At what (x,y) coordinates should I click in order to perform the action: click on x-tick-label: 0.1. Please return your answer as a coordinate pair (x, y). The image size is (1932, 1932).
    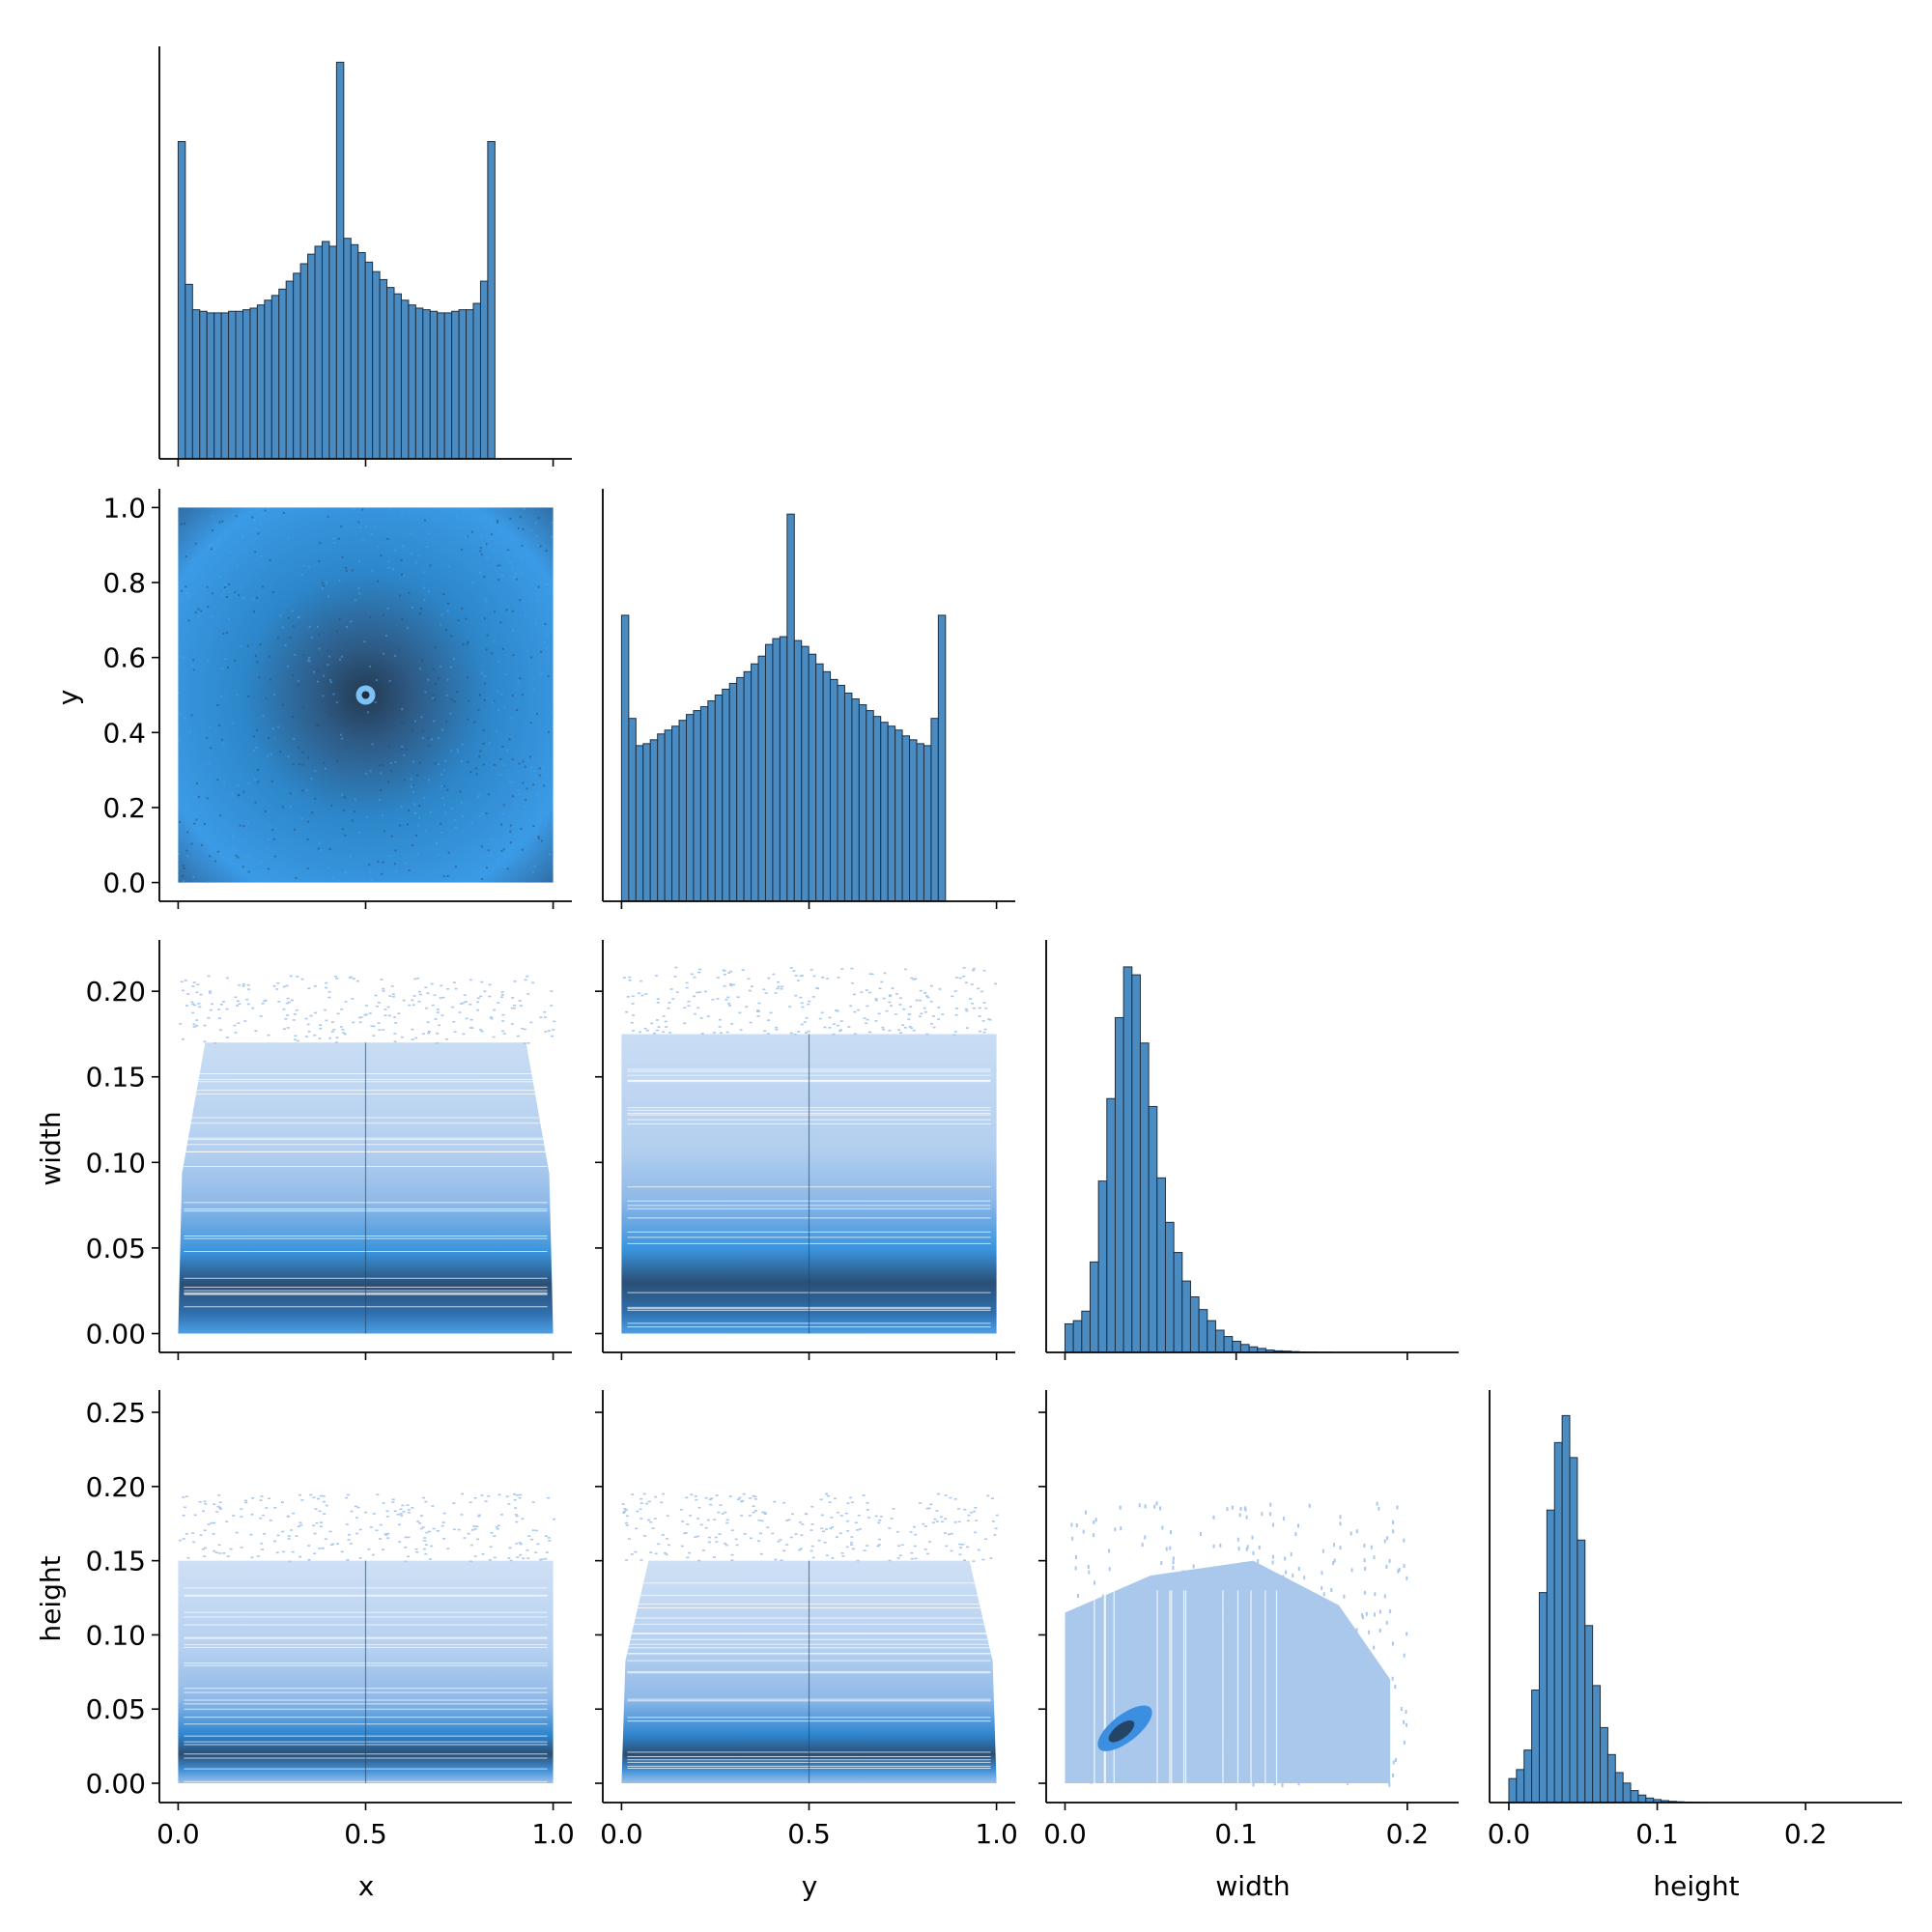
    Looking at the image, I should click on (1236, 1834).